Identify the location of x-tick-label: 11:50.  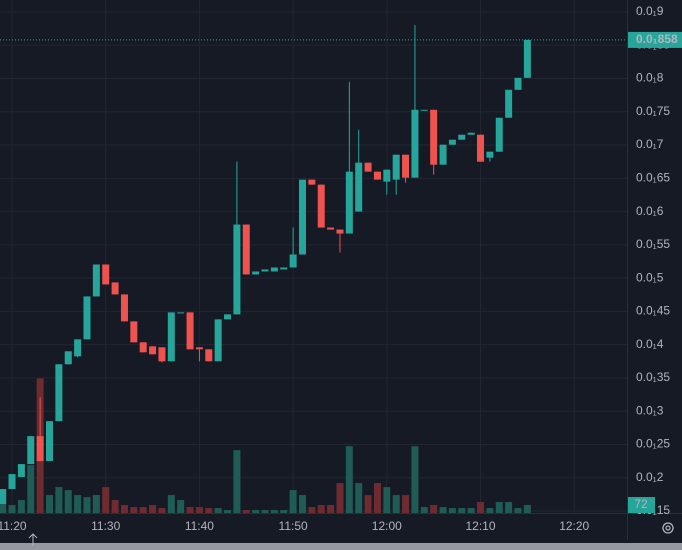
(293, 526).